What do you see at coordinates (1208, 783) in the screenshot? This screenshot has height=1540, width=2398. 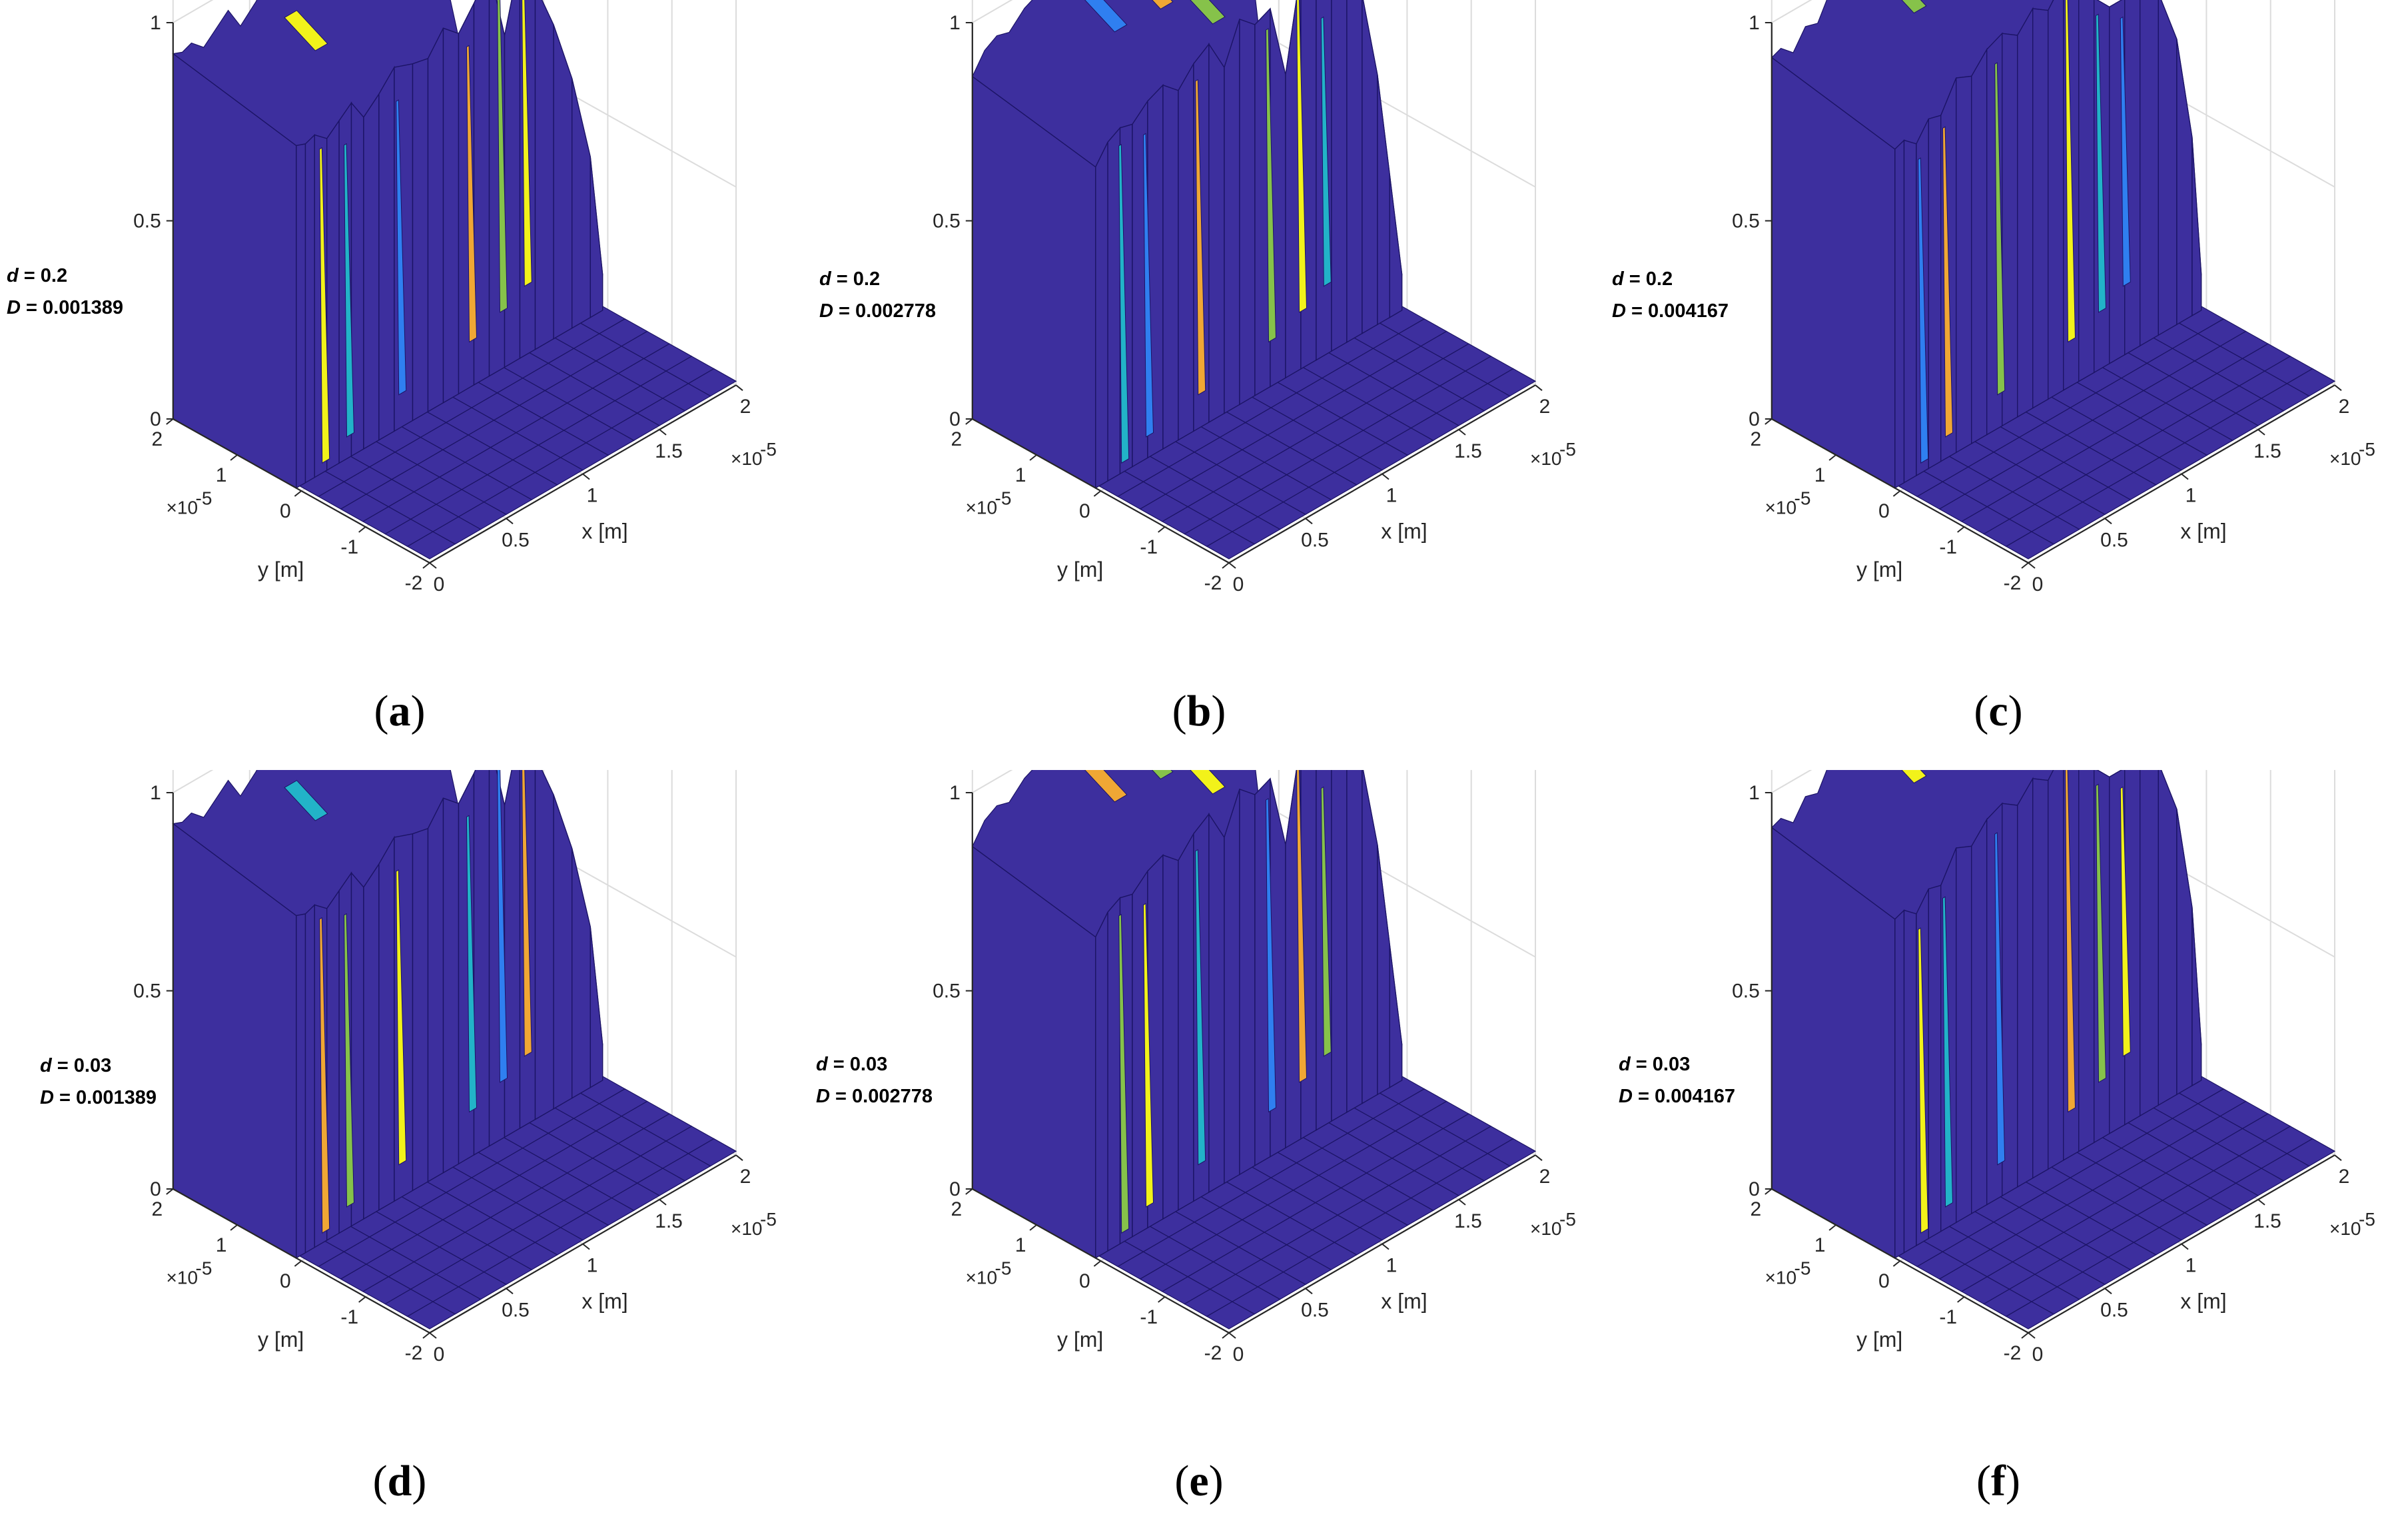 I see `surface-crest` at bounding box center [1208, 783].